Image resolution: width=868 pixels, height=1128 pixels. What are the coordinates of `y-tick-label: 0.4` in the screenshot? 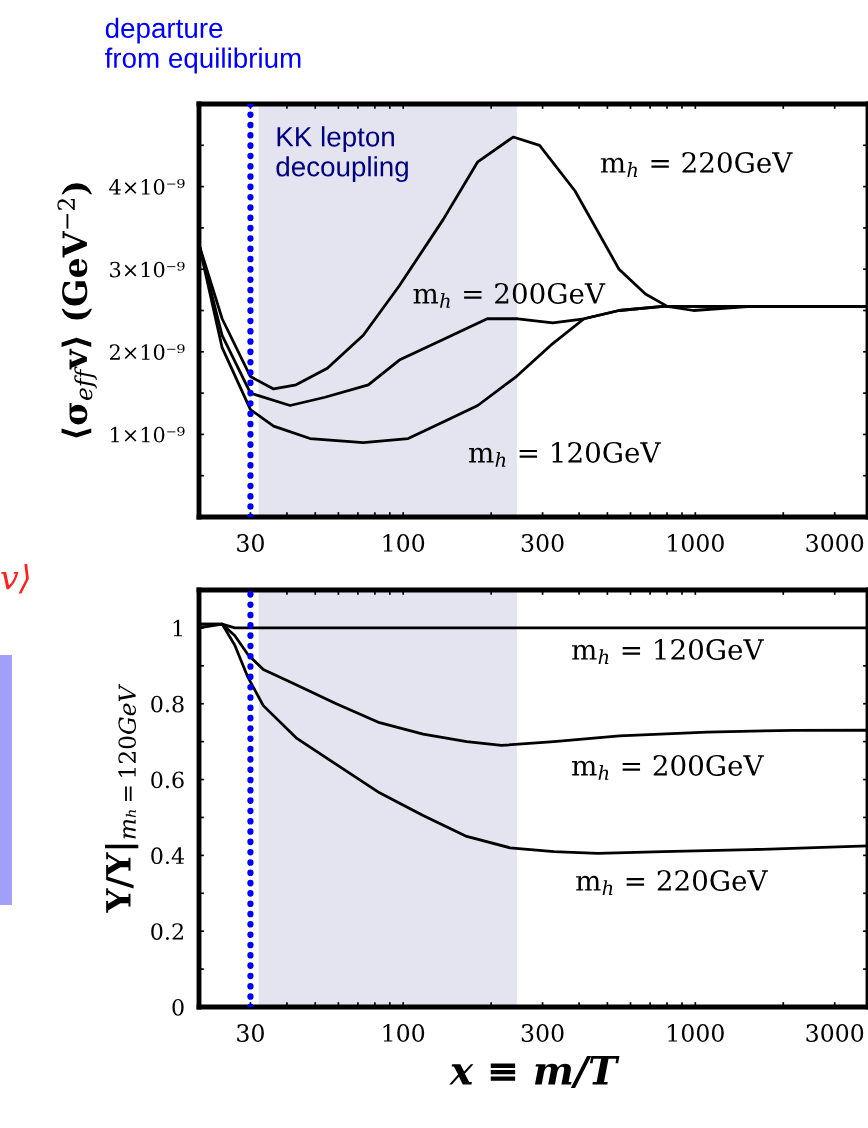 It's located at (167, 856).